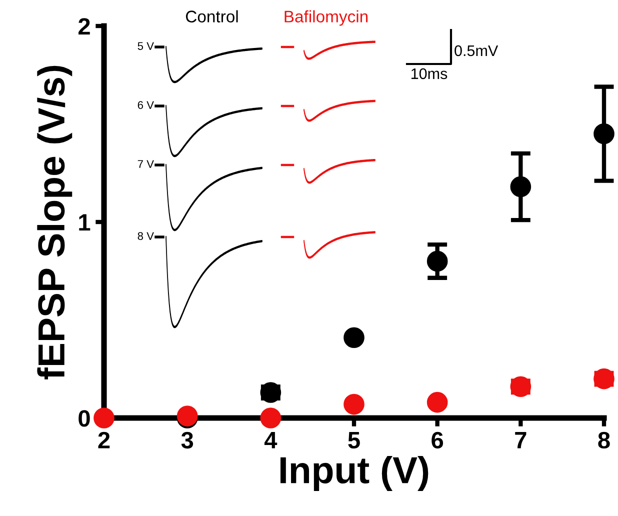 The image size is (618, 516). I want to click on x-tick-label: 7, so click(520, 440).